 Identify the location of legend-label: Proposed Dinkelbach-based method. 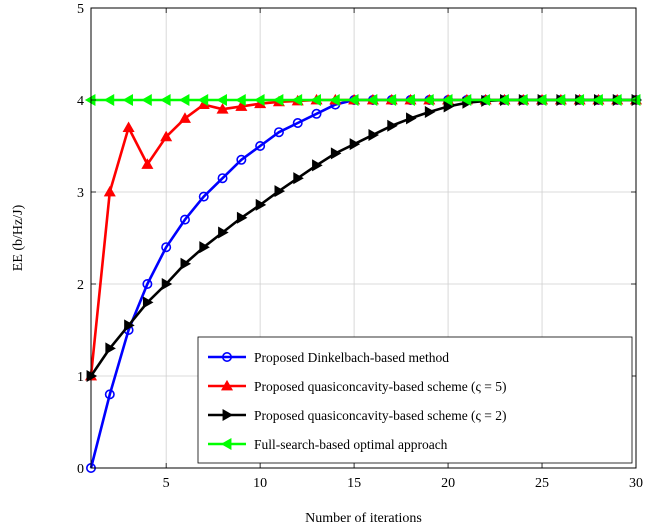
(351, 357).